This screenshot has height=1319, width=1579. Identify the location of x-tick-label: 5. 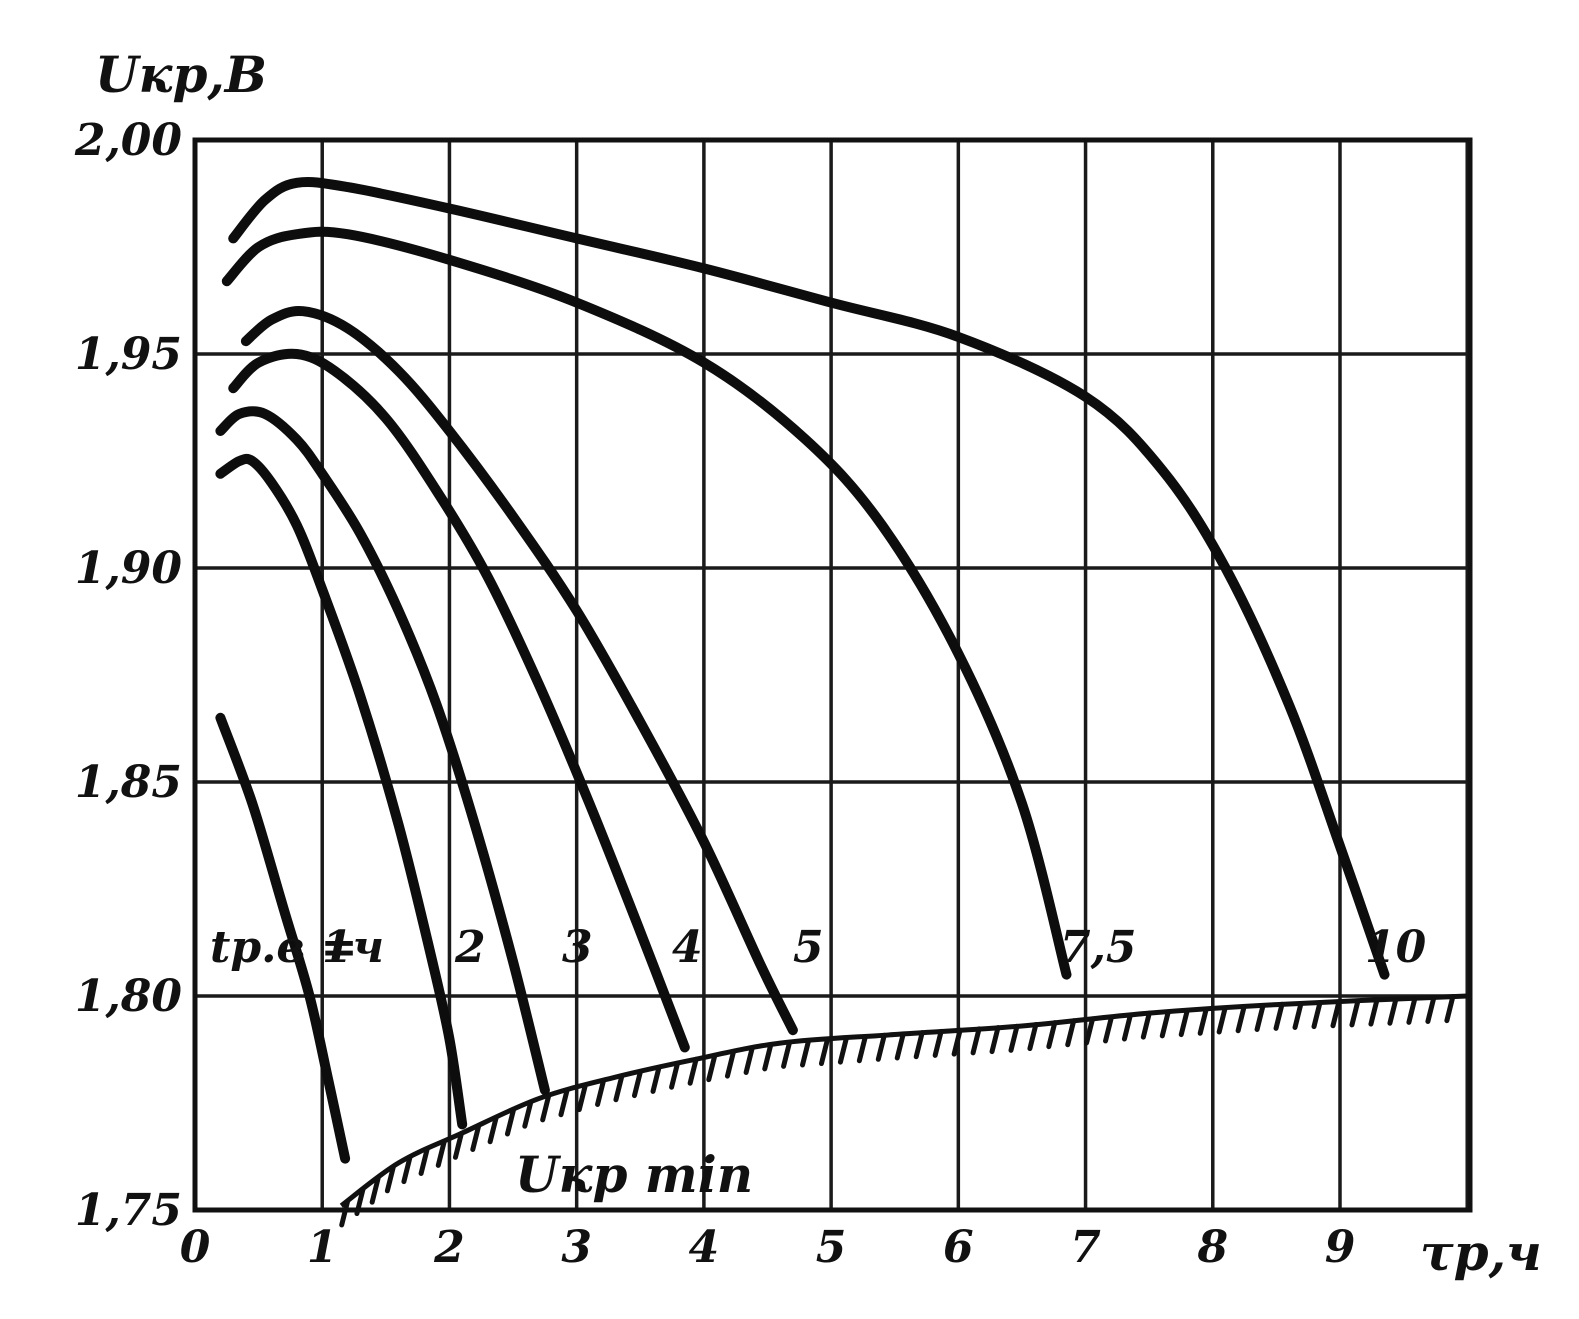
(831, 1247).